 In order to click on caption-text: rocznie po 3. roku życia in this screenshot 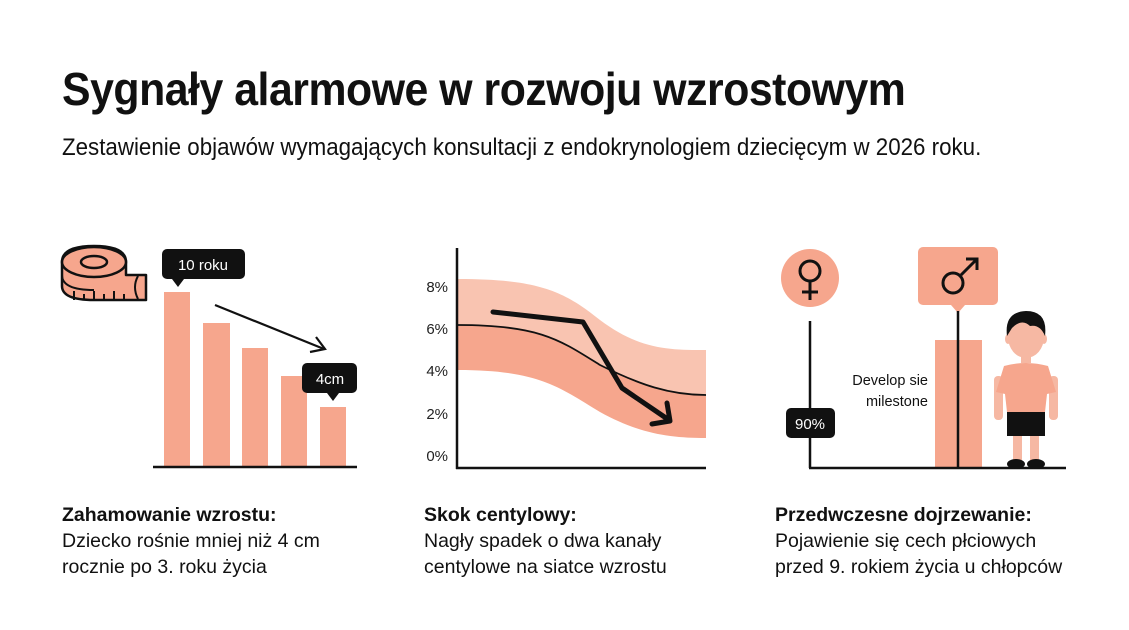, I will do `click(164, 567)`.